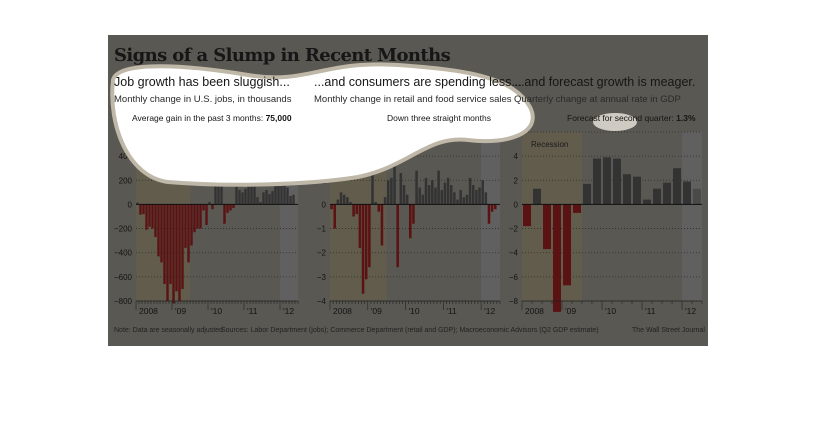  Describe the element at coordinates (322, 229) in the screenshot. I see `y-tick-label: −1` at that location.